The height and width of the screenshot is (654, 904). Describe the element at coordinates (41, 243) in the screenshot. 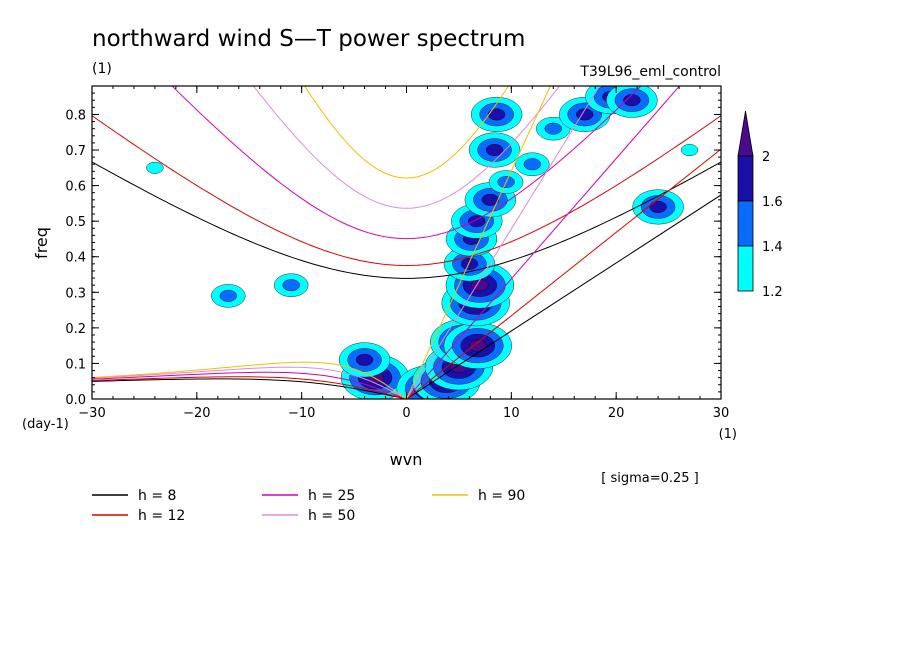

I see `y-axis-label: freq` at that location.